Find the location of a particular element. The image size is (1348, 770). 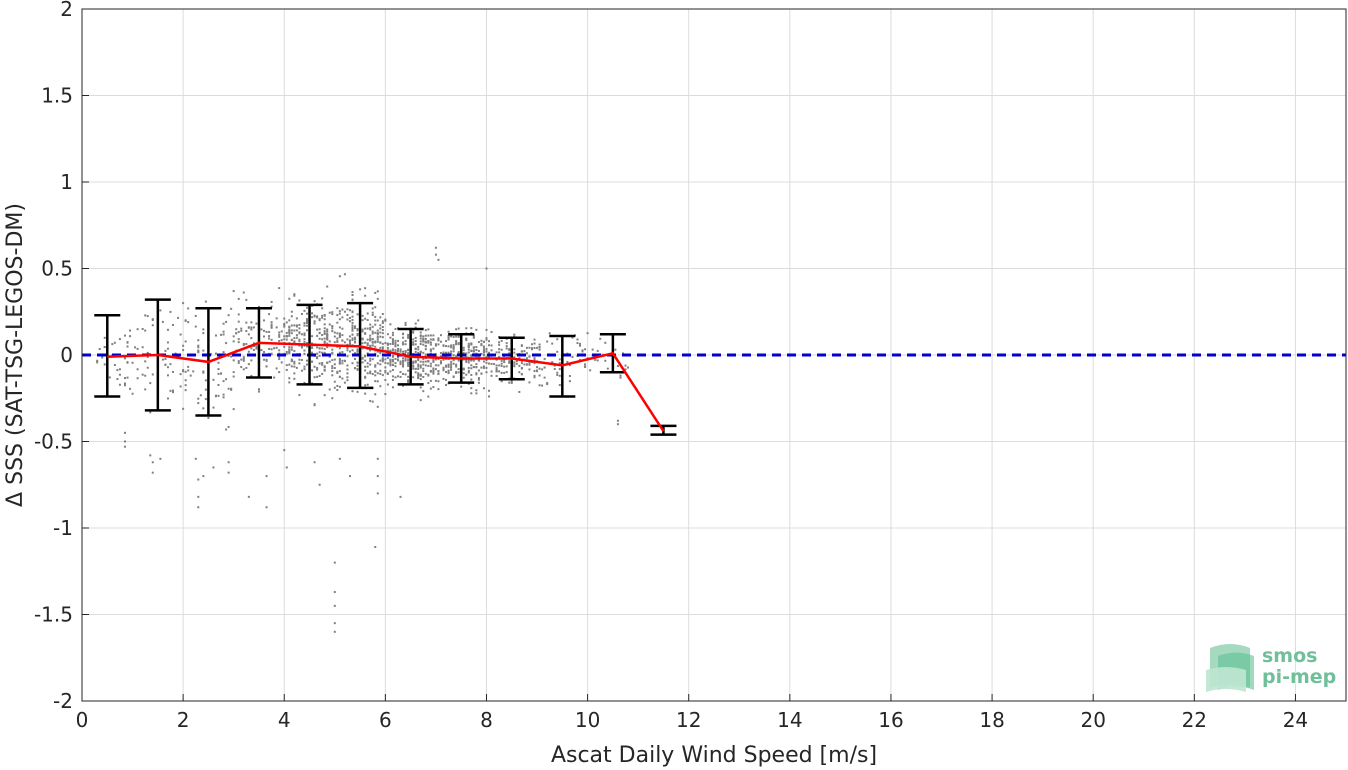

logo-line2: pi-mep is located at coordinates (1299, 677).